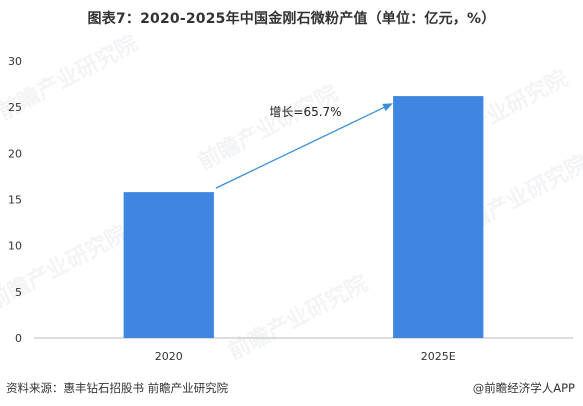 The height and width of the screenshot is (406, 583). I want to click on growth-label: 增长=65.7%, so click(305, 112).